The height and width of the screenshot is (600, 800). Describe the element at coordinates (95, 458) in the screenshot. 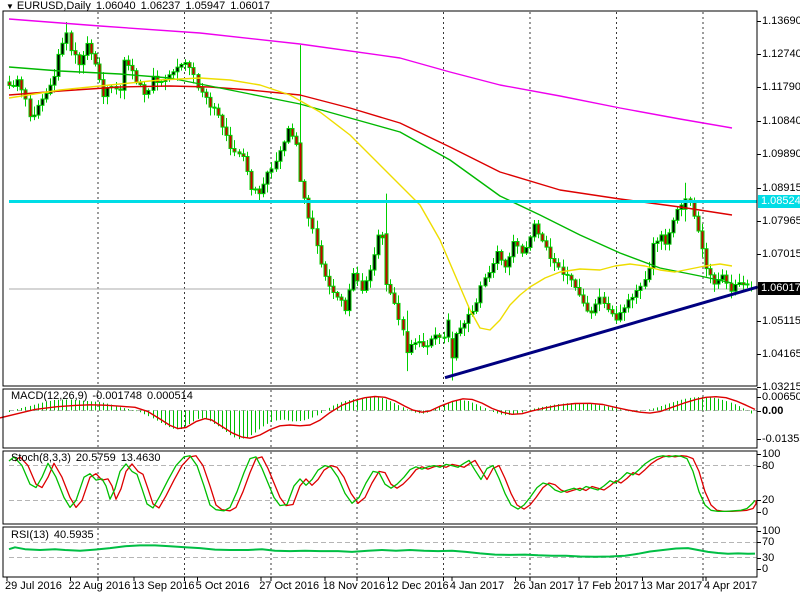

I see `stoch-k-value: 20.5759` at that location.